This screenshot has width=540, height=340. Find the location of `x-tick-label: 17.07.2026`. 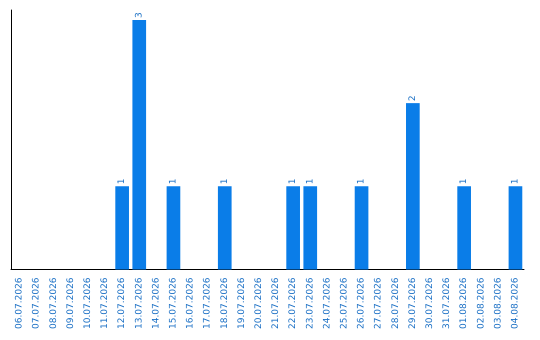

x-tick-label: 17.07.2026 is located at coordinates (207, 303).